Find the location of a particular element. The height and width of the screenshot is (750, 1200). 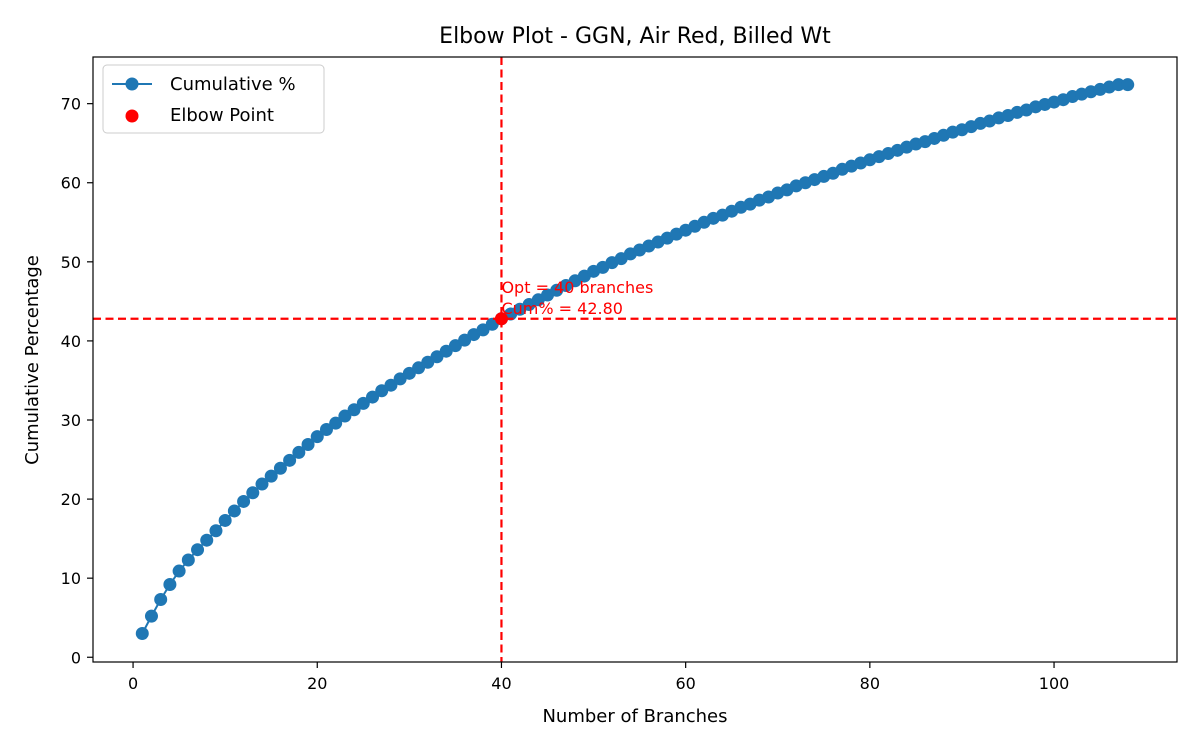

x-axis-title: Number of Branches is located at coordinates (634, 716).